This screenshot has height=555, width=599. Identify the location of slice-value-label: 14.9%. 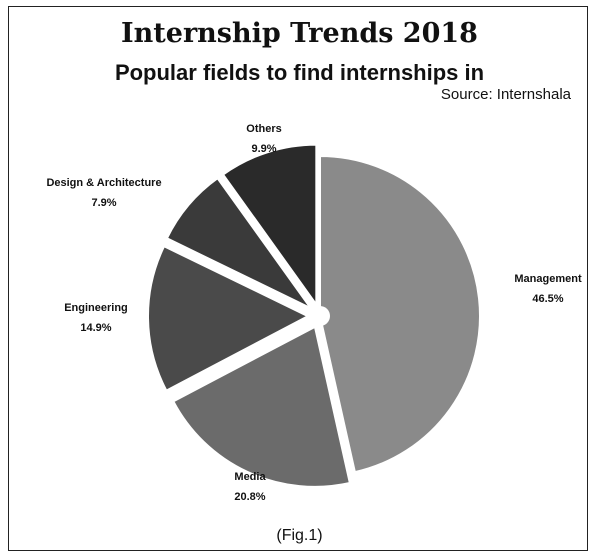
(95, 328).